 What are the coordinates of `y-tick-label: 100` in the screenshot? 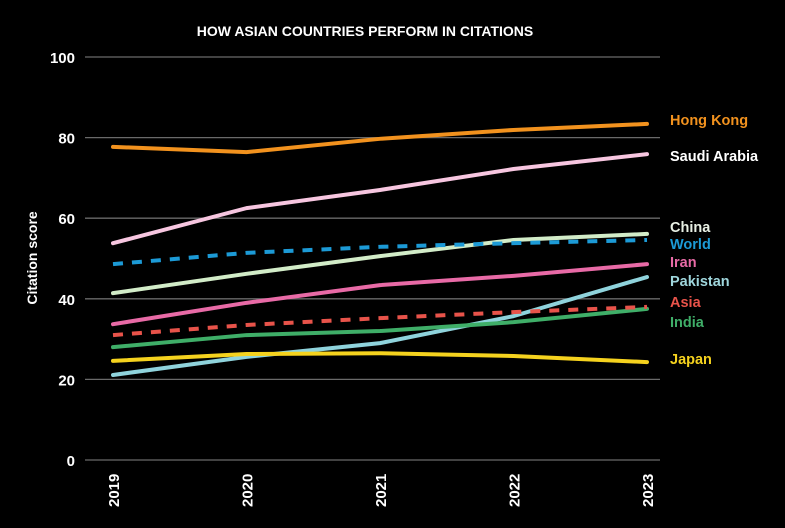 It's located at (62, 58).